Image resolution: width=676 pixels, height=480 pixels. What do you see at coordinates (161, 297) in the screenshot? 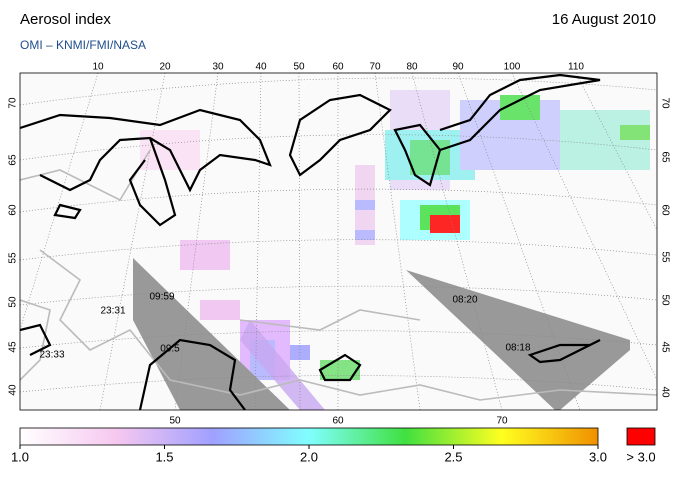
I see `orbit-time: 09:59` at bounding box center [161, 297].